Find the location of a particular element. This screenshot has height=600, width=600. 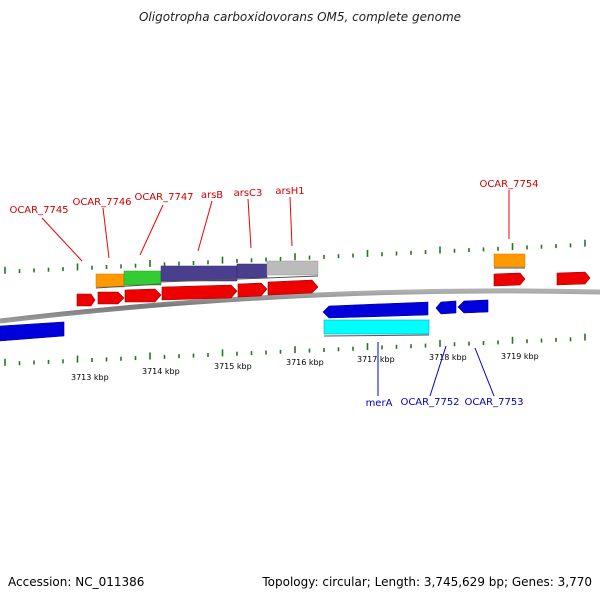

reverse-label-leaders is located at coordinates (436, 369).